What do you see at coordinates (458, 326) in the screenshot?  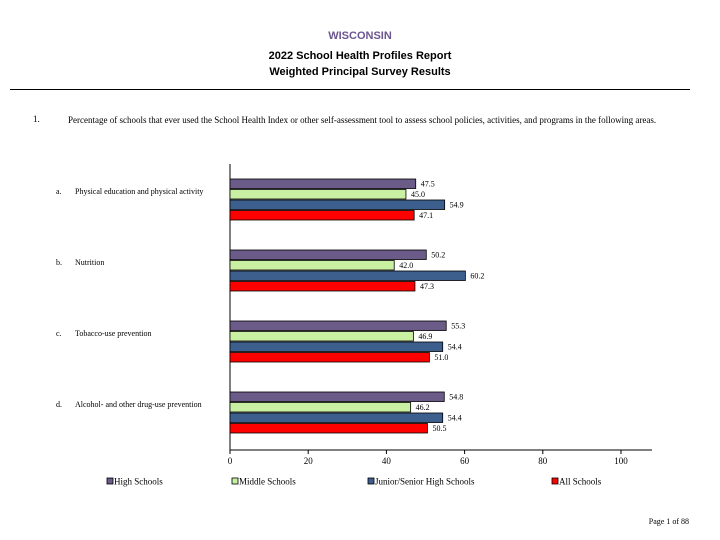 I see `data-label: 55.3` at bounding box center [458, 326].